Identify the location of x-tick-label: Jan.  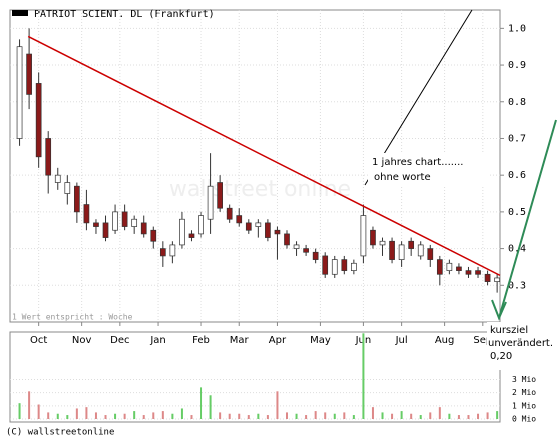
(157, 340).